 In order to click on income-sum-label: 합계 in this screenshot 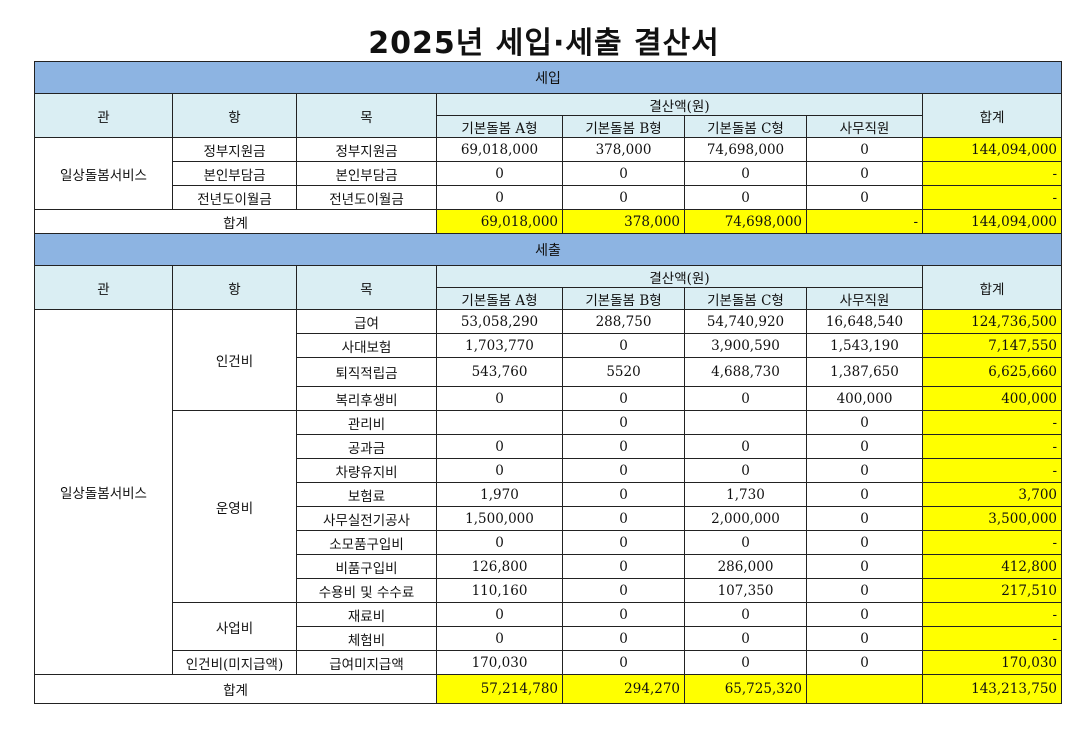, I will do `click(235, 221)`.